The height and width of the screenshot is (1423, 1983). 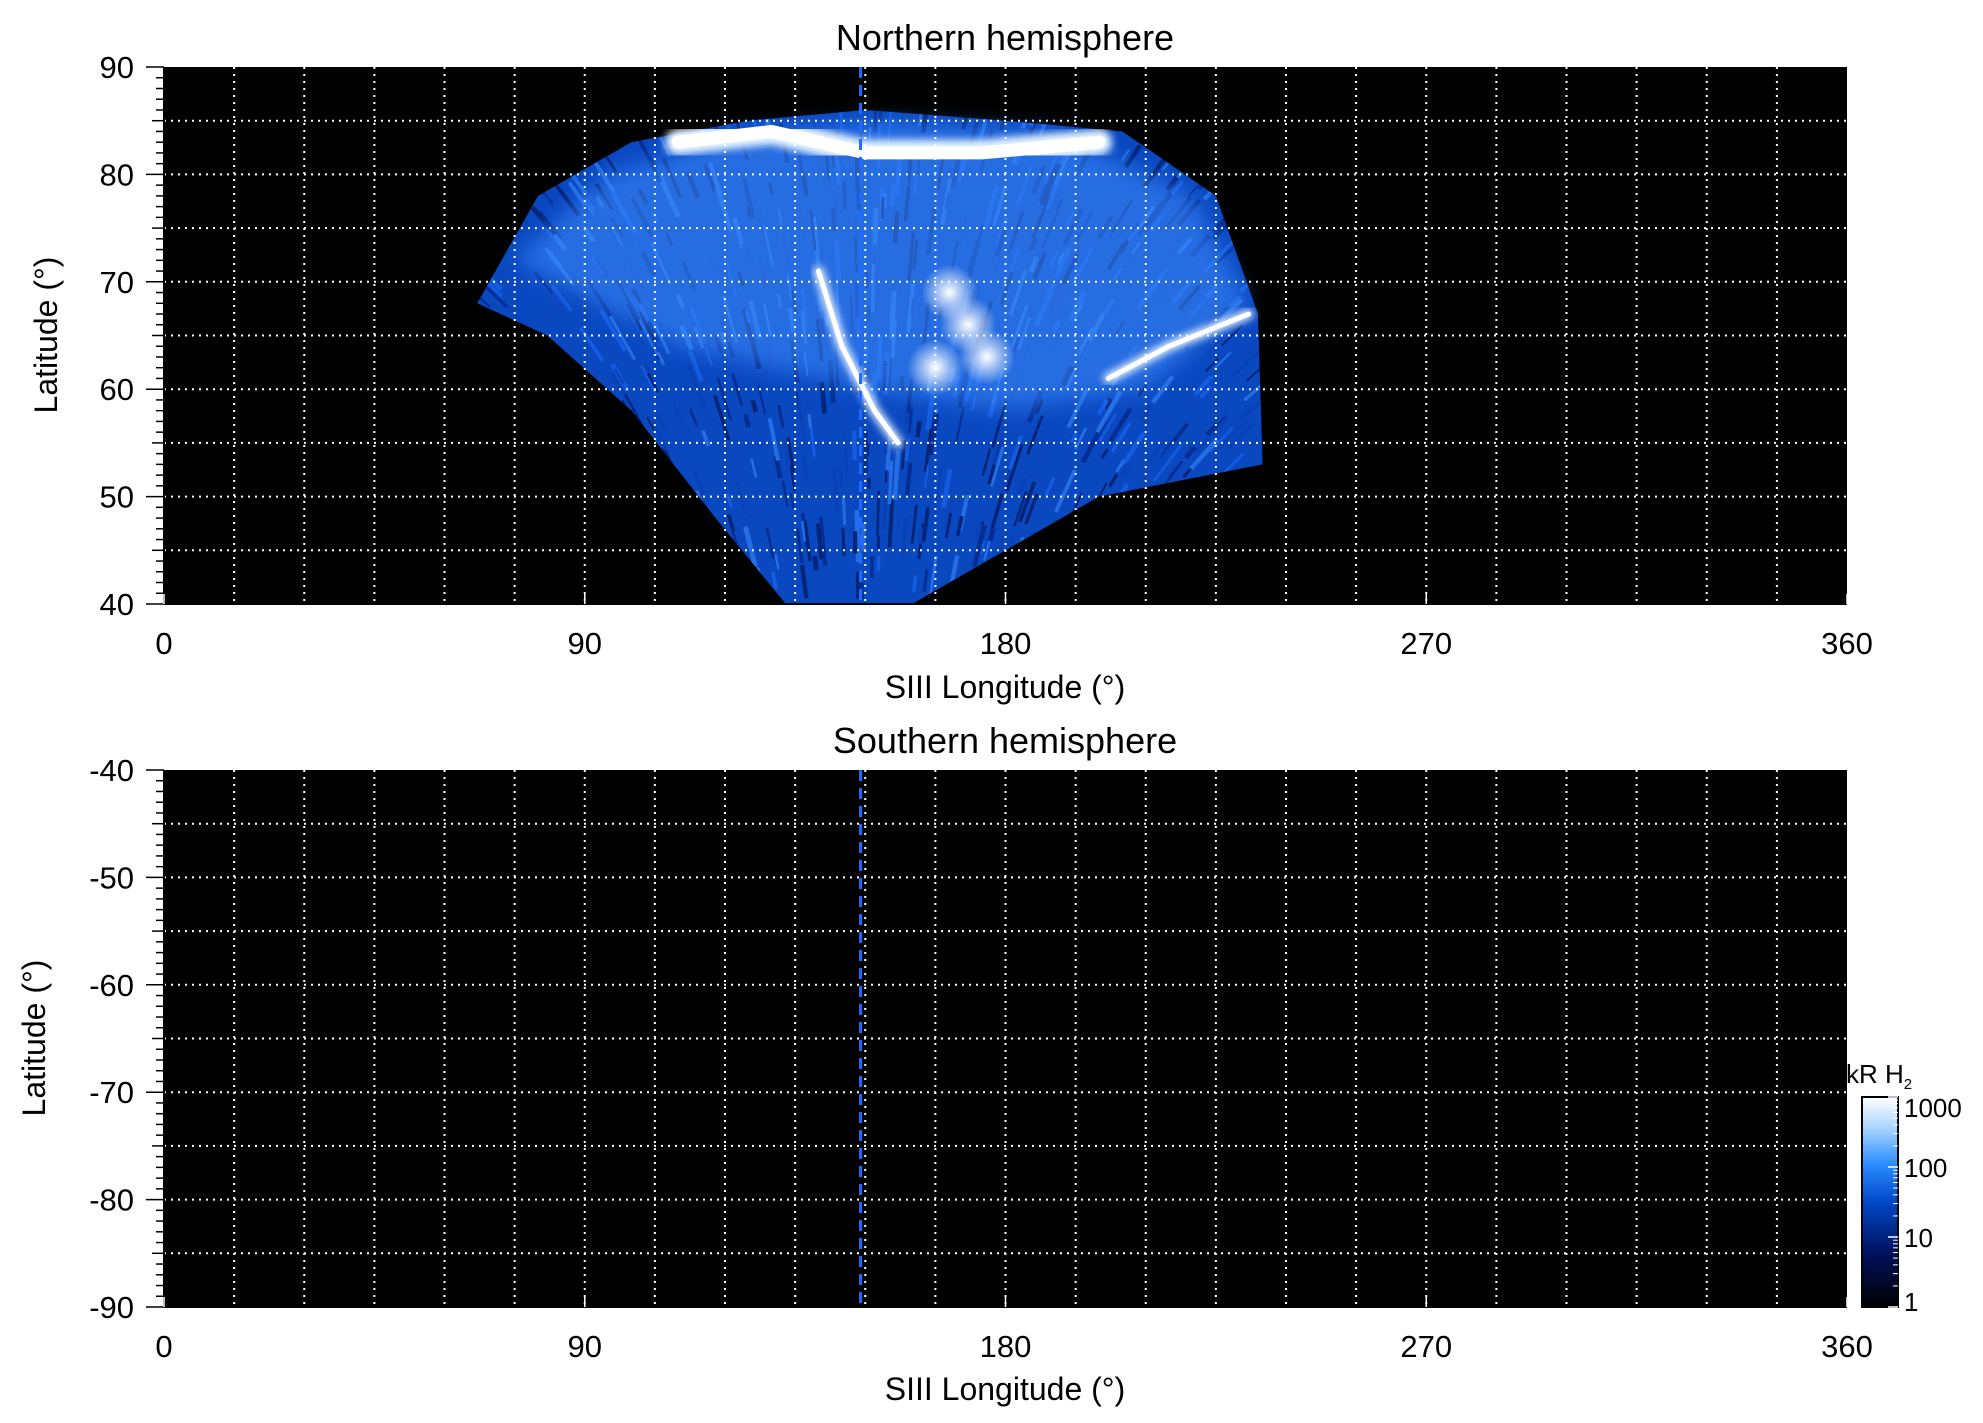 I want to click on south-title: Southern hemisphere, so click(x=1005, y=740).